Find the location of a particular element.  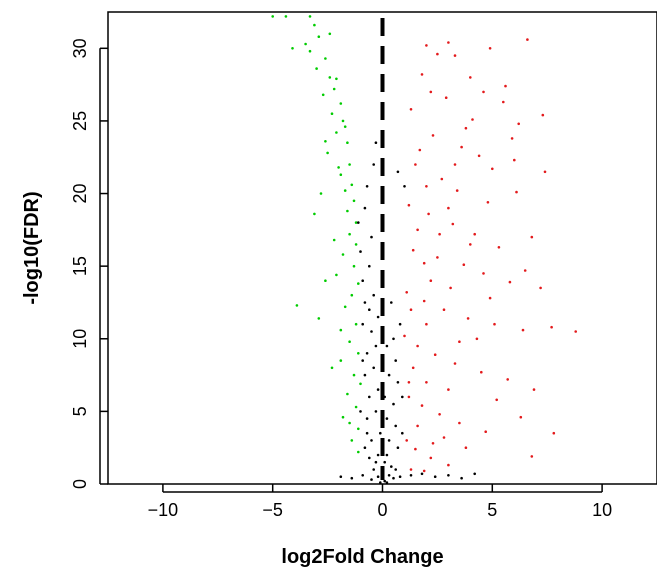

y-tick-label: 25 is located at coordinates (80, 121).